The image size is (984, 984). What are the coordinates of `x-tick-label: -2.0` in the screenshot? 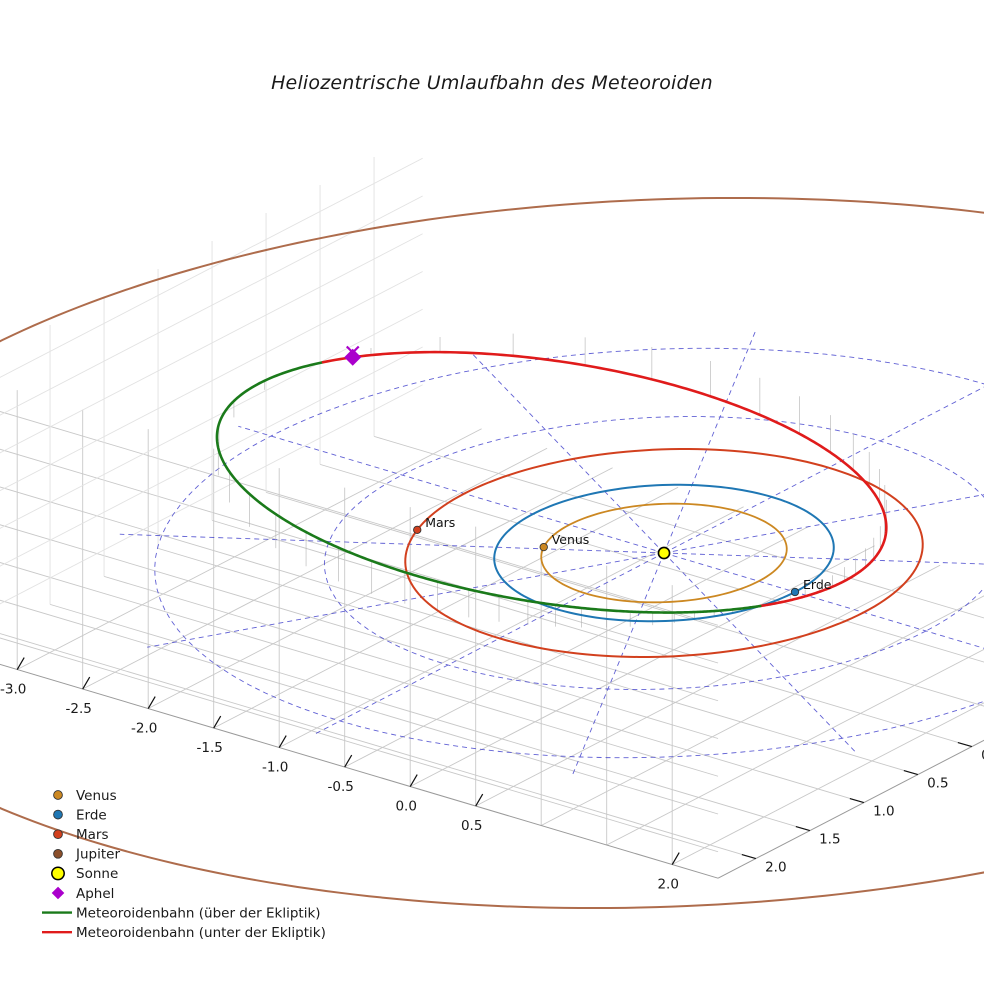 It's located at (144, 729).